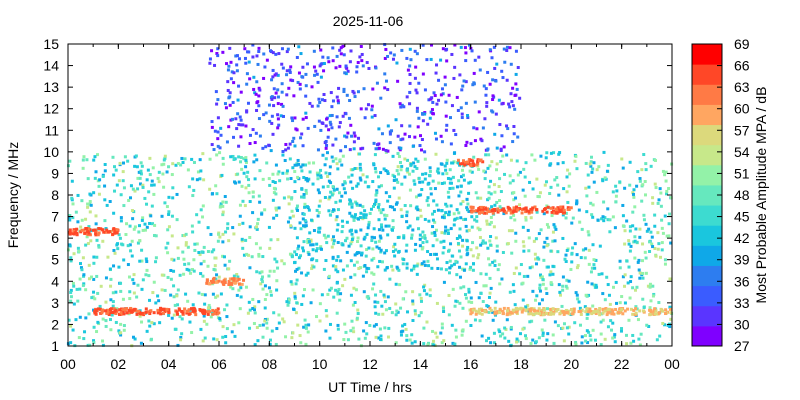  I want to click on y-tick-label: 11, so click(51, 130).